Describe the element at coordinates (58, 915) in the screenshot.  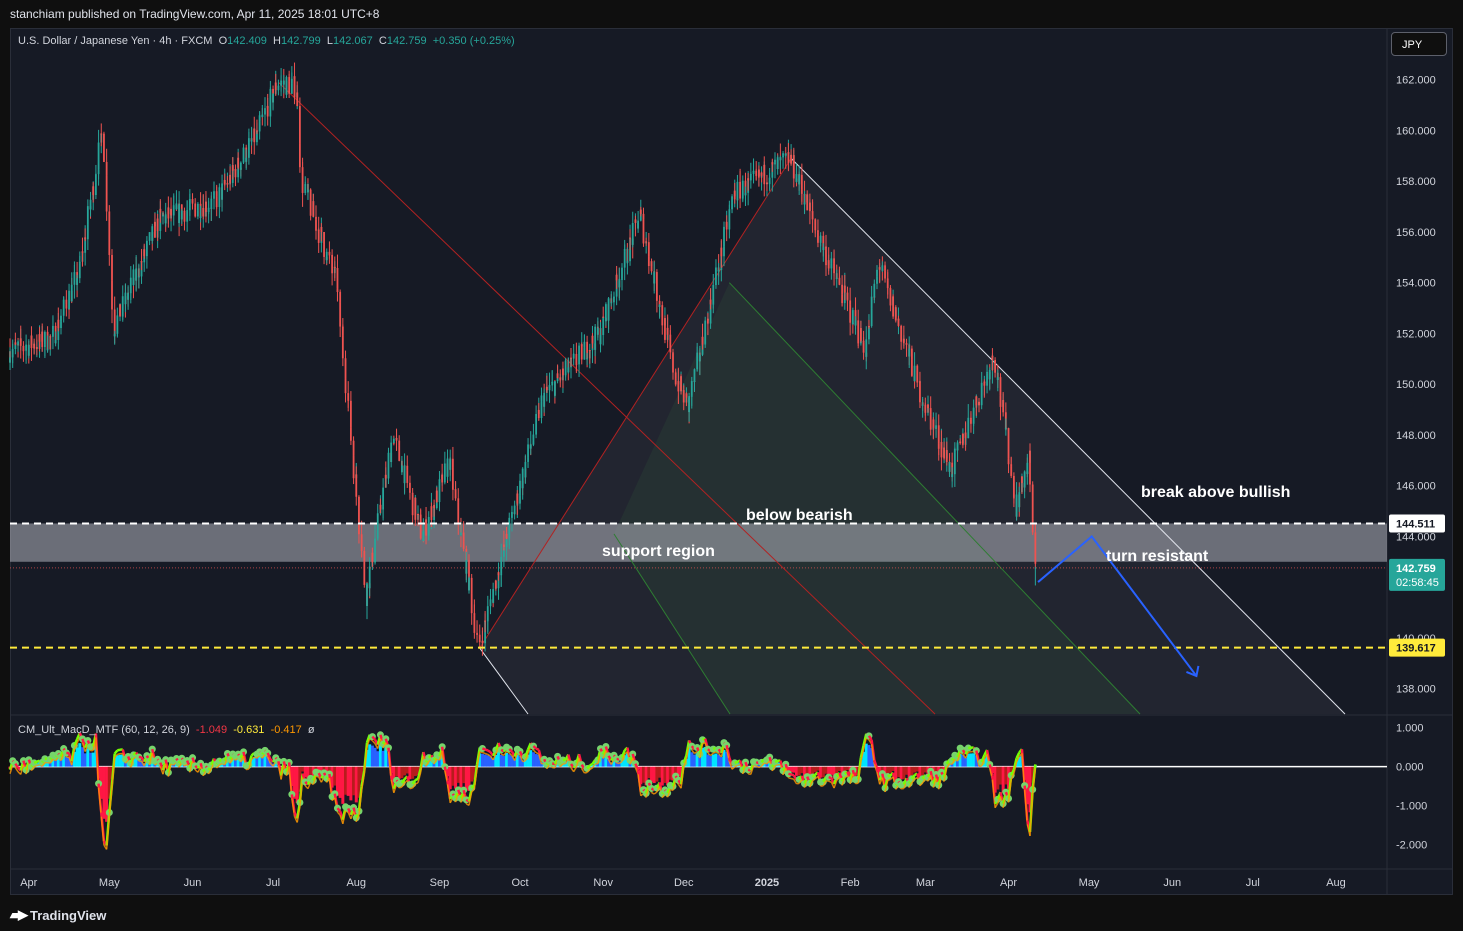
I see `tradingview-logo: ▰▶ TradingView` at that location.